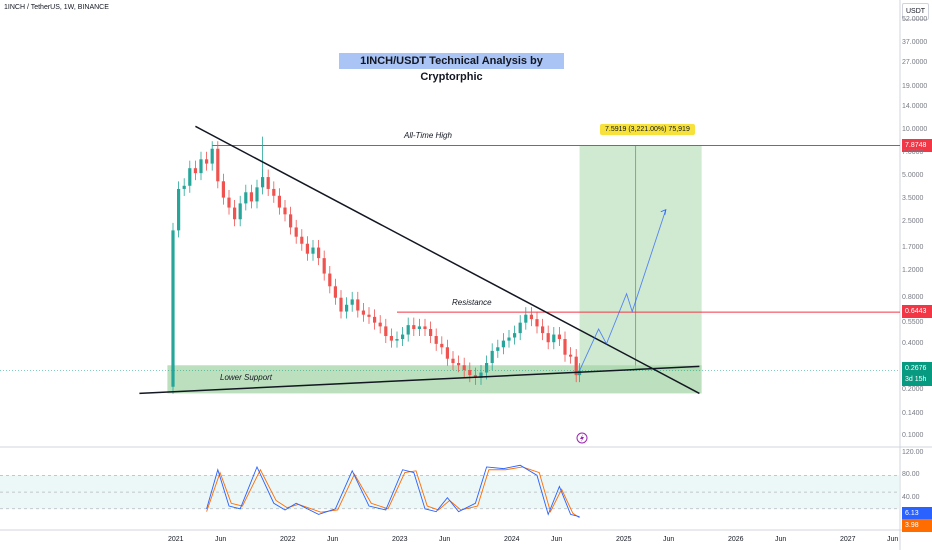 The image size is (932, 550). What do you see at coordinates (917, 525) in the screenshot?
I see `stoch-d-tag: 3.98` at bounding box center [917, 525].